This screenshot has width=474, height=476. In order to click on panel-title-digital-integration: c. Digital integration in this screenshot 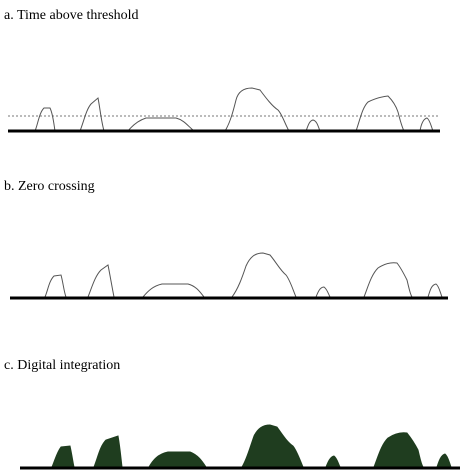, I will do `click(62, 365)`.